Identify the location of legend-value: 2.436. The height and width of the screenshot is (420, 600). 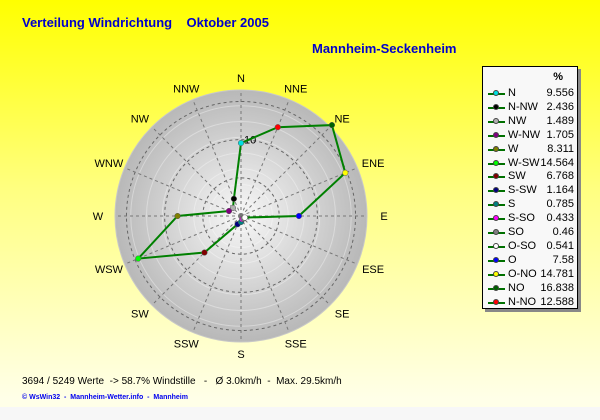
(560, 106).